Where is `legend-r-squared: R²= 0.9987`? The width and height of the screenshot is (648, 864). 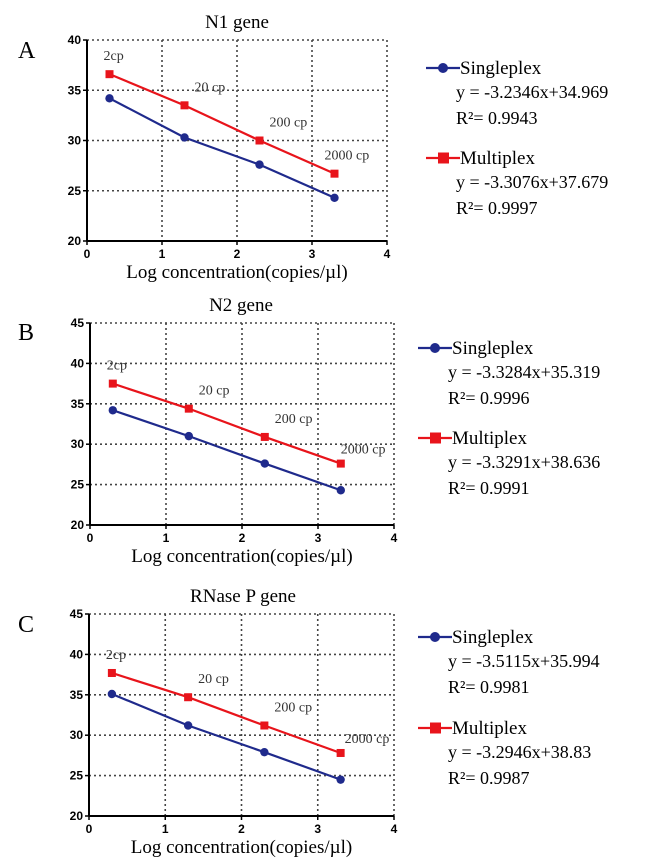
legend-r-squared: R²= 0.9987 is located at coordinates (489, 778).